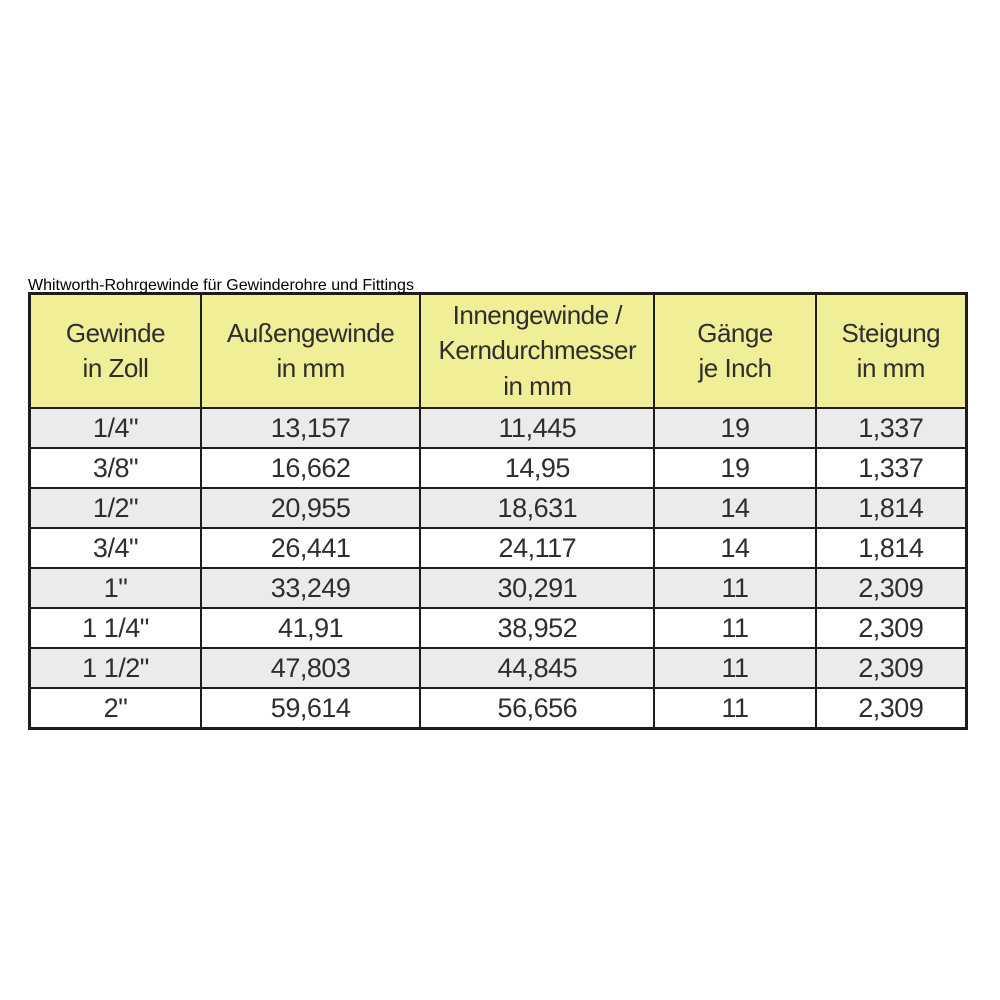  What do you see at coordinates (115, 350) in the screenshot?
I see `header-gewinde-in-zoll: Gewinde in Zoll` at bounding box center [115, 350].